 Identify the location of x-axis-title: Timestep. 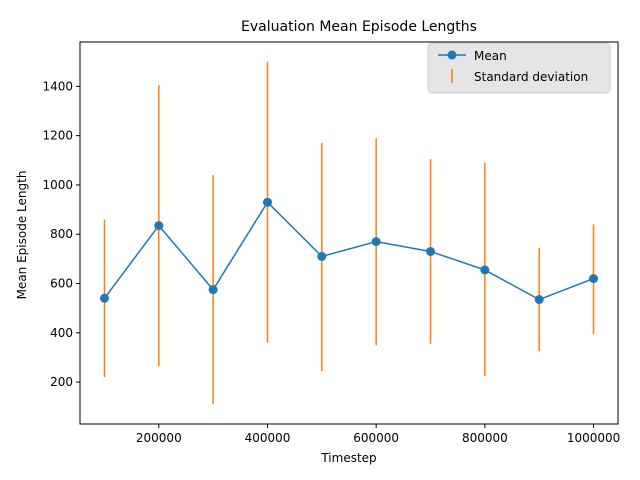
(348, 458).